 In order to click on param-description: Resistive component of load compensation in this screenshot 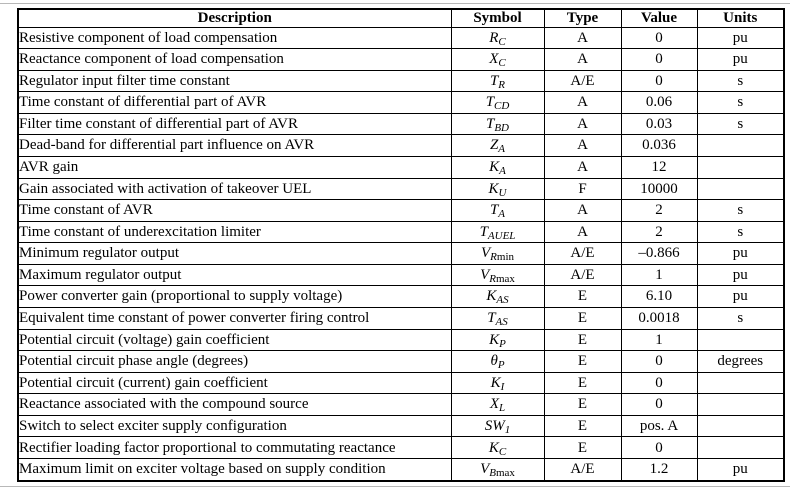, I will do `click(234, 38)`.